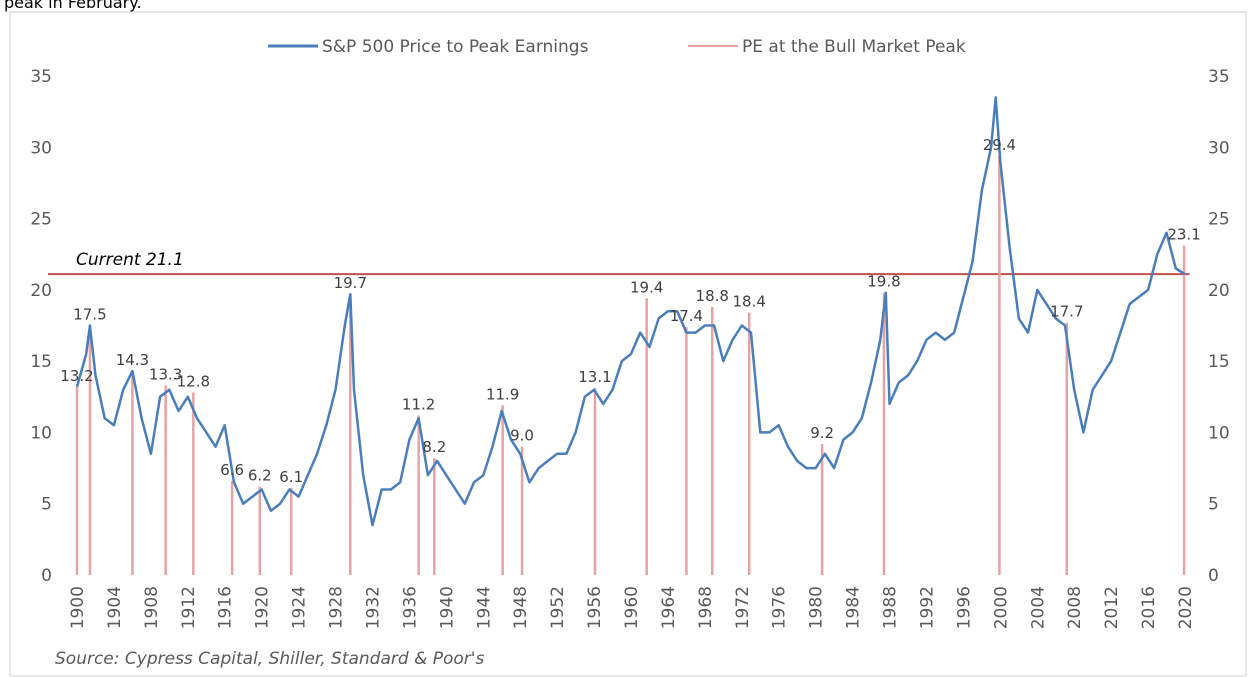 The height and width of the screenshot is (677, 1256). What do you see at coordinates (712, 296) in the screenshot?
I see `peak-label: 18.8` at bounding box center [712, 296].